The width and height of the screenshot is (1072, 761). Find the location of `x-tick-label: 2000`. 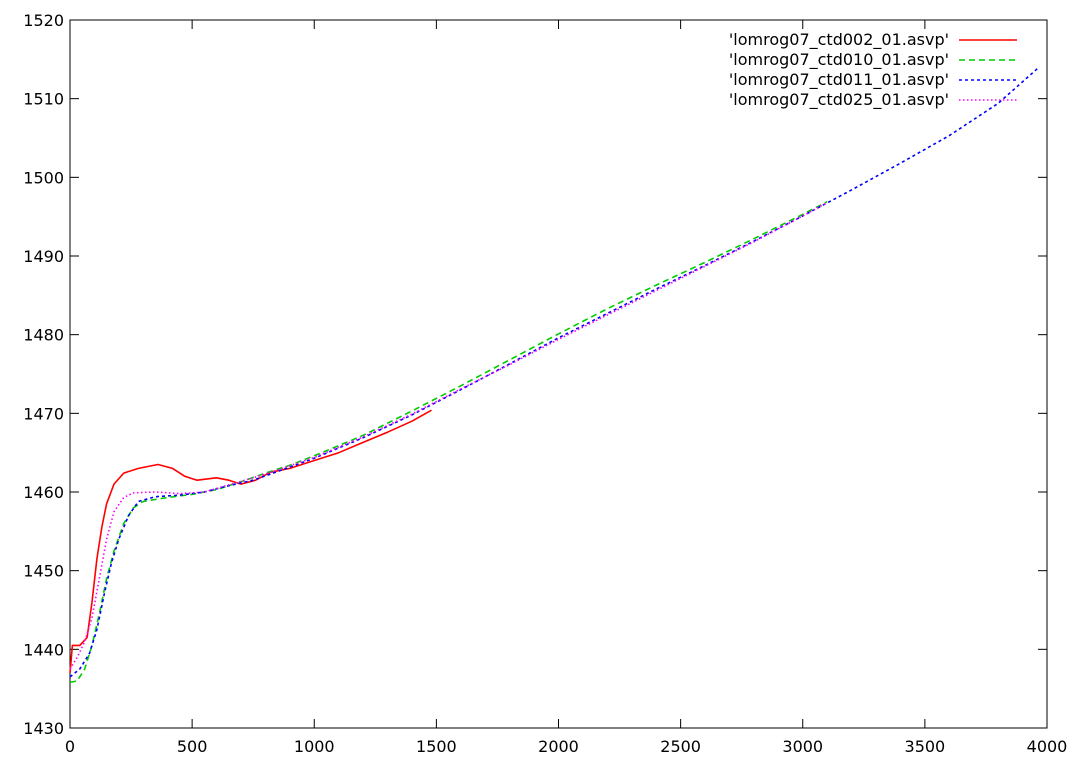

x-tick-label: 2000 is located at coordinates (558, 746).